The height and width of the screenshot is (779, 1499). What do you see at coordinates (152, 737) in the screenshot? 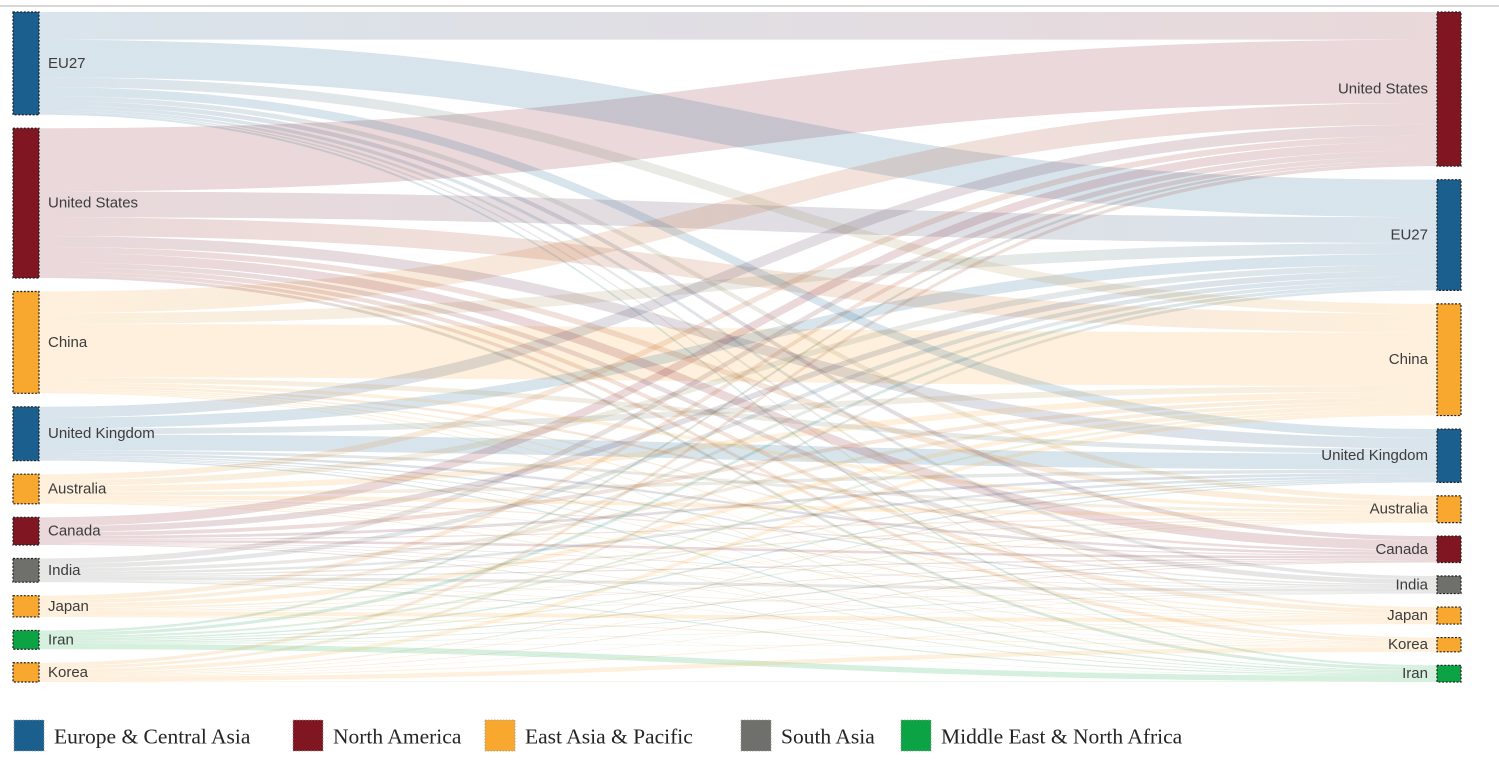
I see `legend-label-europe_central_asia: Europe & Central Asia` at bounding box center [152, 737].